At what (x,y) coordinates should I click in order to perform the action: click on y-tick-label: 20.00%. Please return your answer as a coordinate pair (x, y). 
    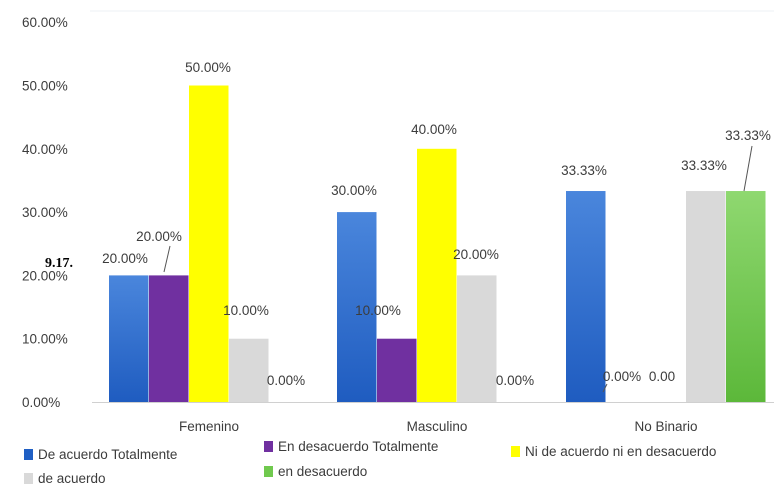
    Looking at the image, I should click on (45, 275).